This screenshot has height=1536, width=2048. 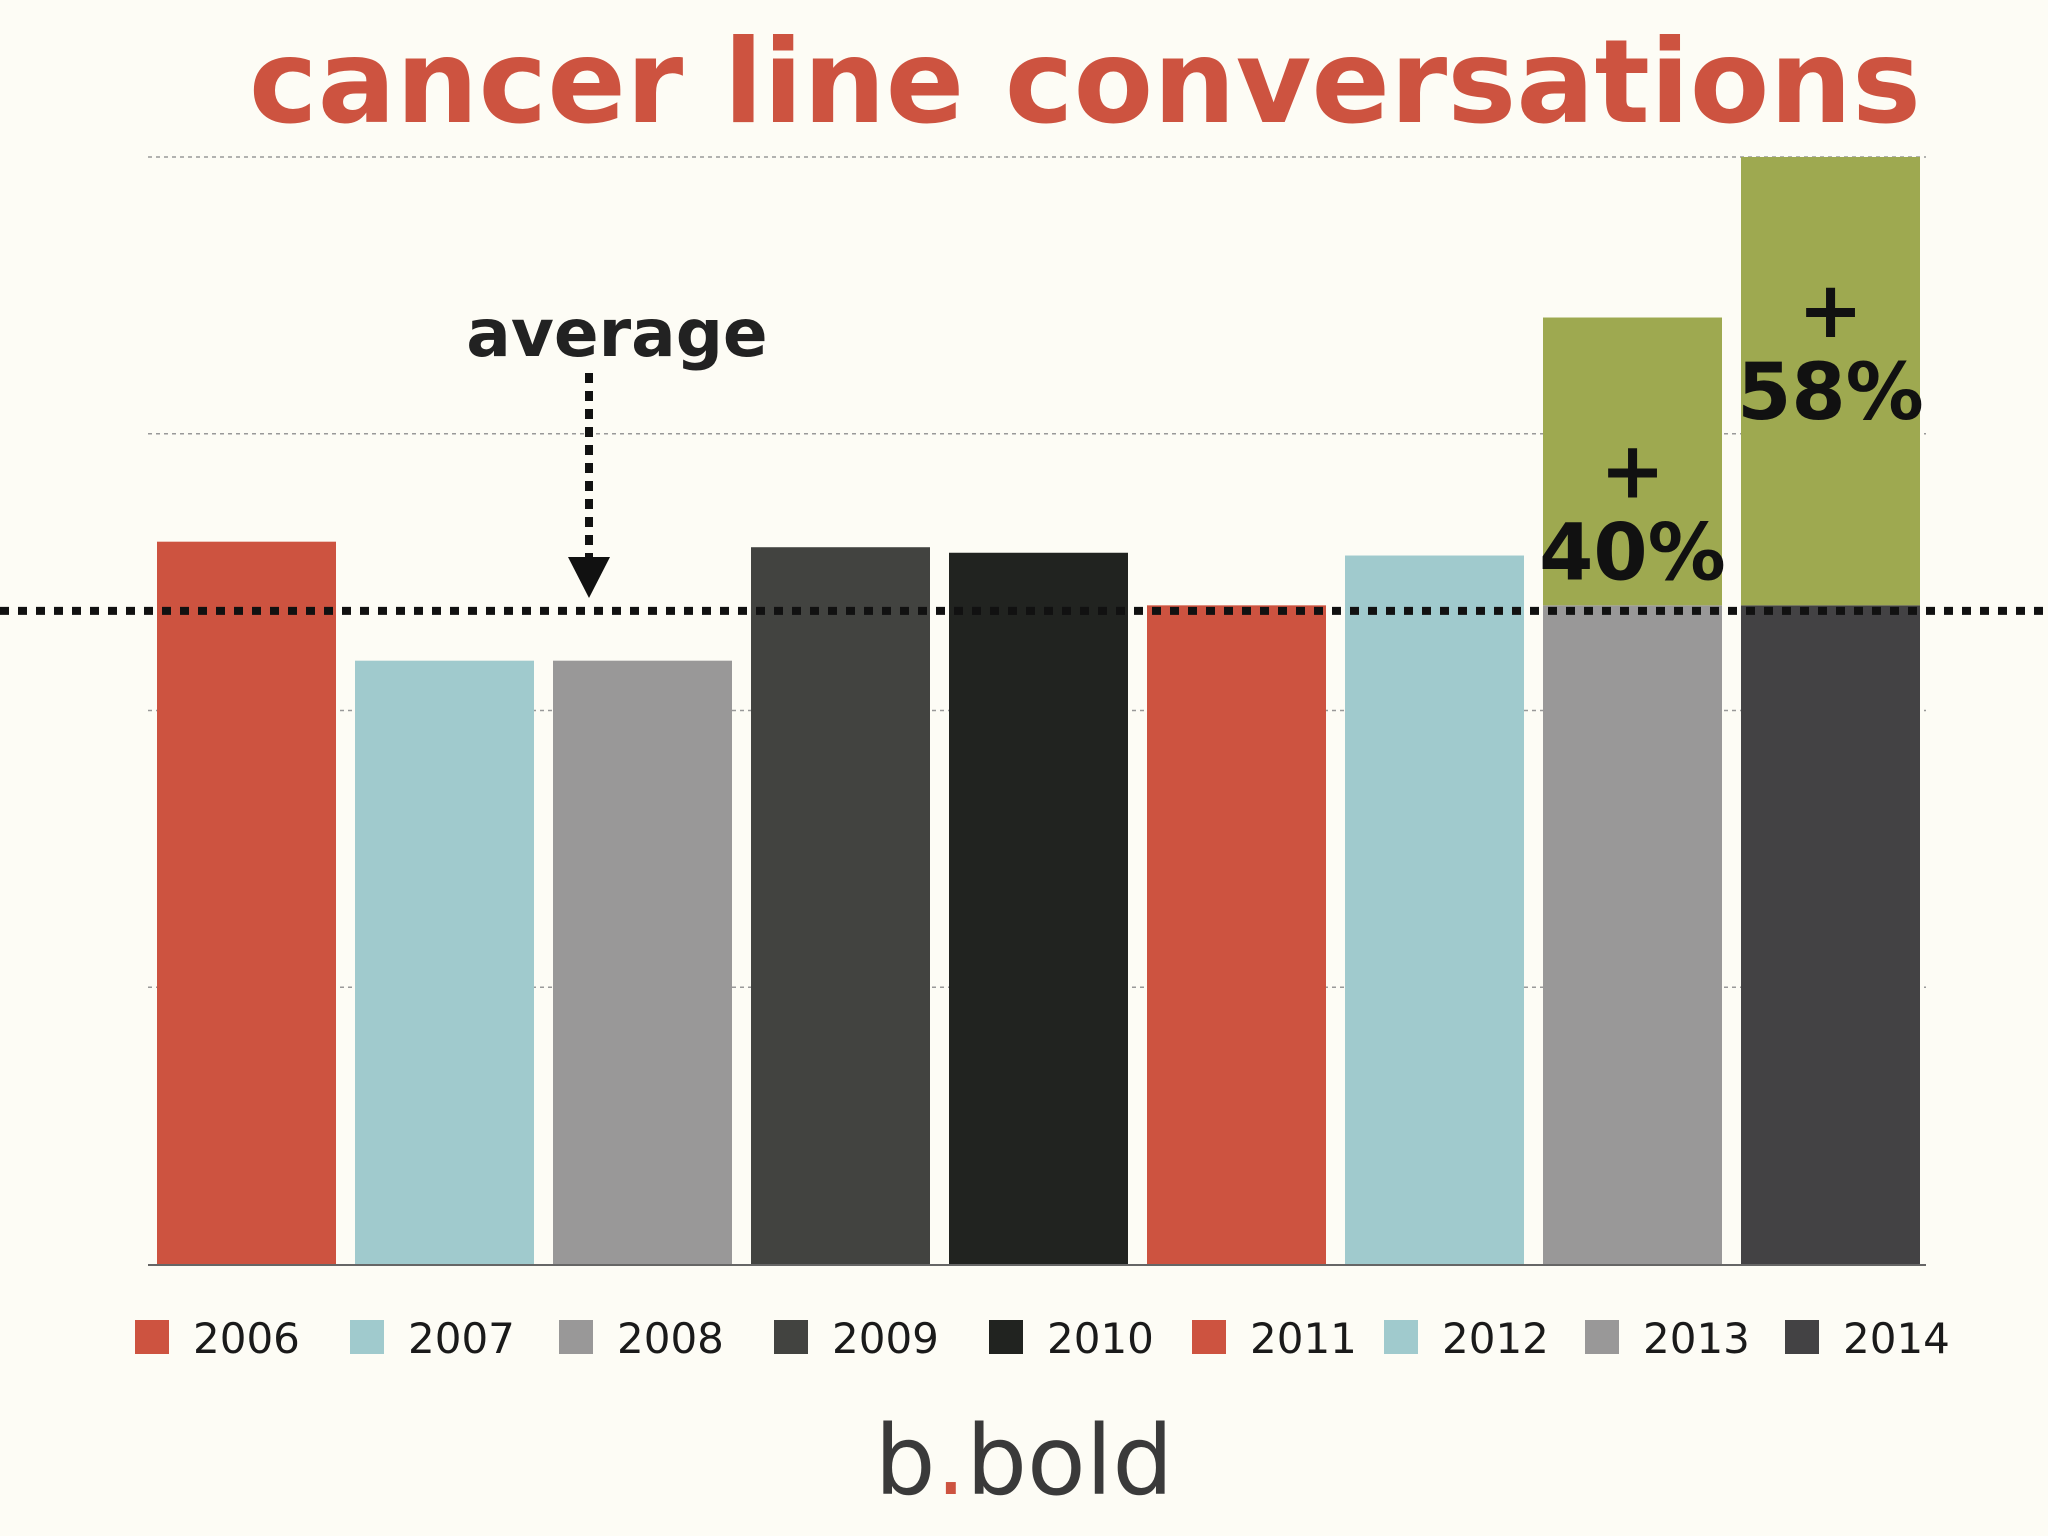 What do you see at coordinates (616, 333) in the screenshot?
I see `average-label: average` at bounding box center [616, 333].